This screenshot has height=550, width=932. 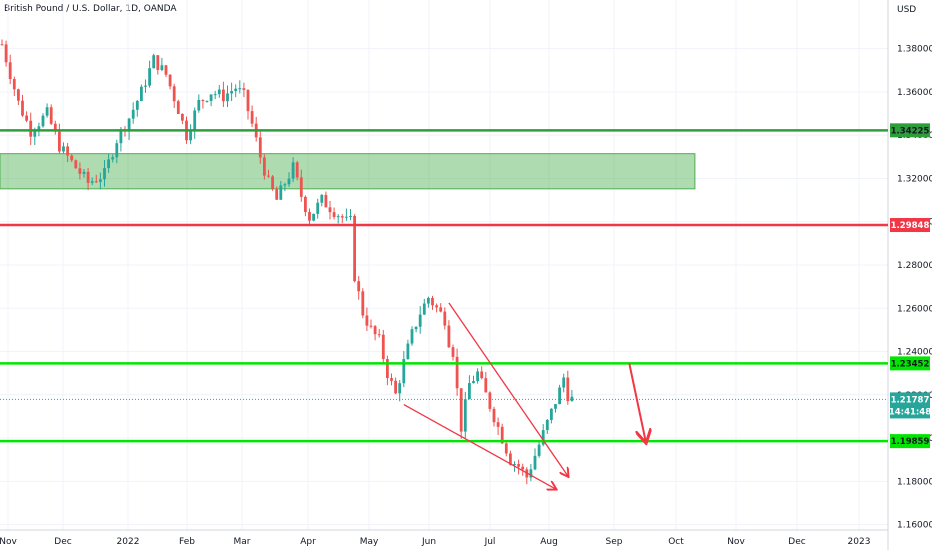 What do you see at coordinates (906, 10) in the screenshot?
I see `currency-label: USD` at bounding box center [906, 10].